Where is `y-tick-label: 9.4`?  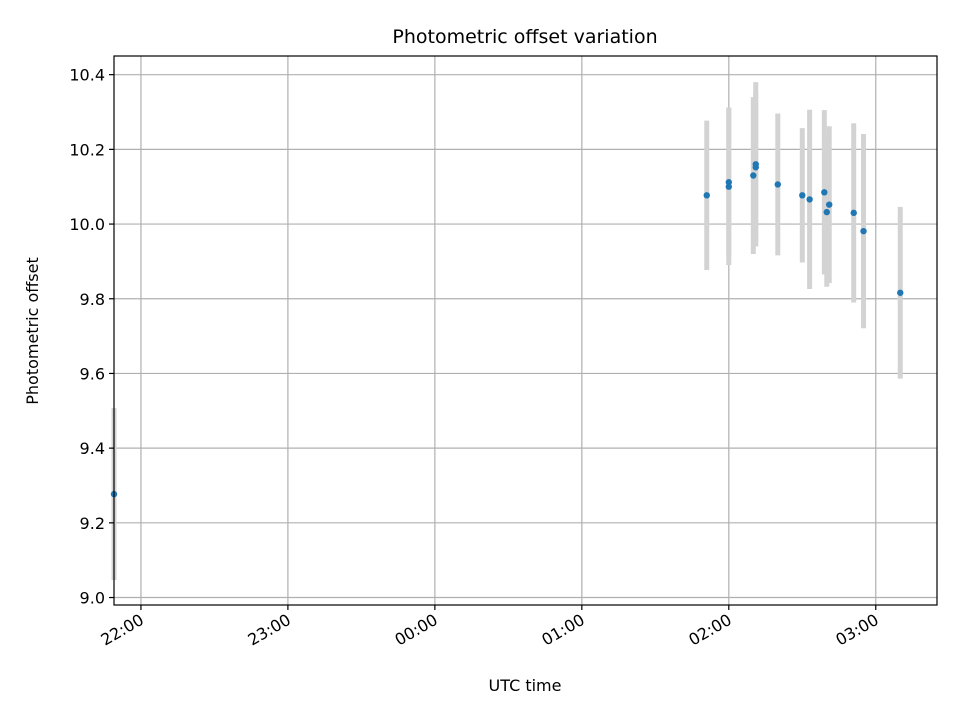 y-tick-label: 9.4 is located at coordinates (92, 448).